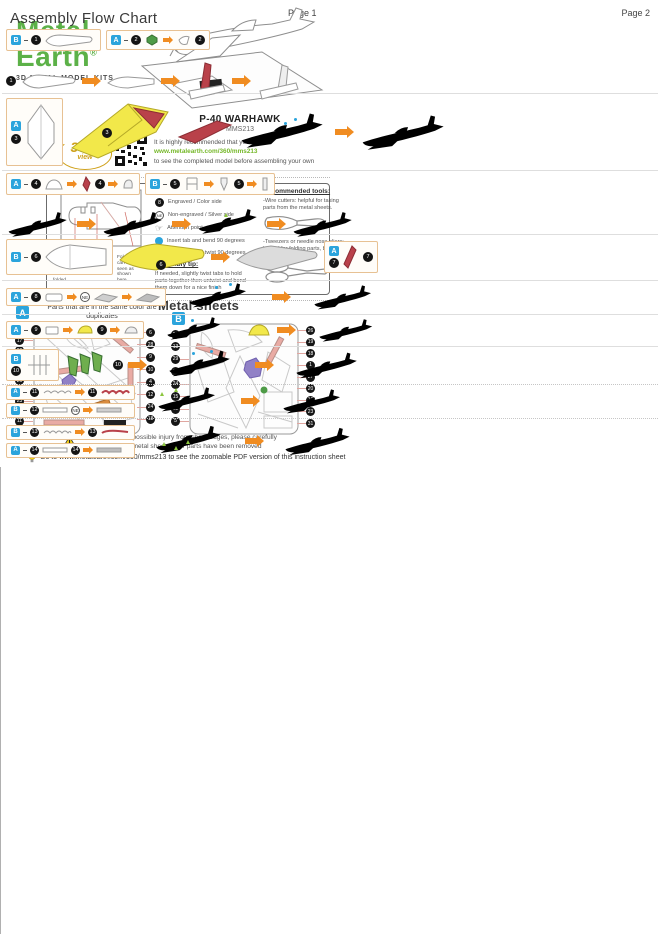  What do you see at coordinates (162, 257) in the screenshot?
I see `fuselage-part: 6` at bounding box center [162, 257].